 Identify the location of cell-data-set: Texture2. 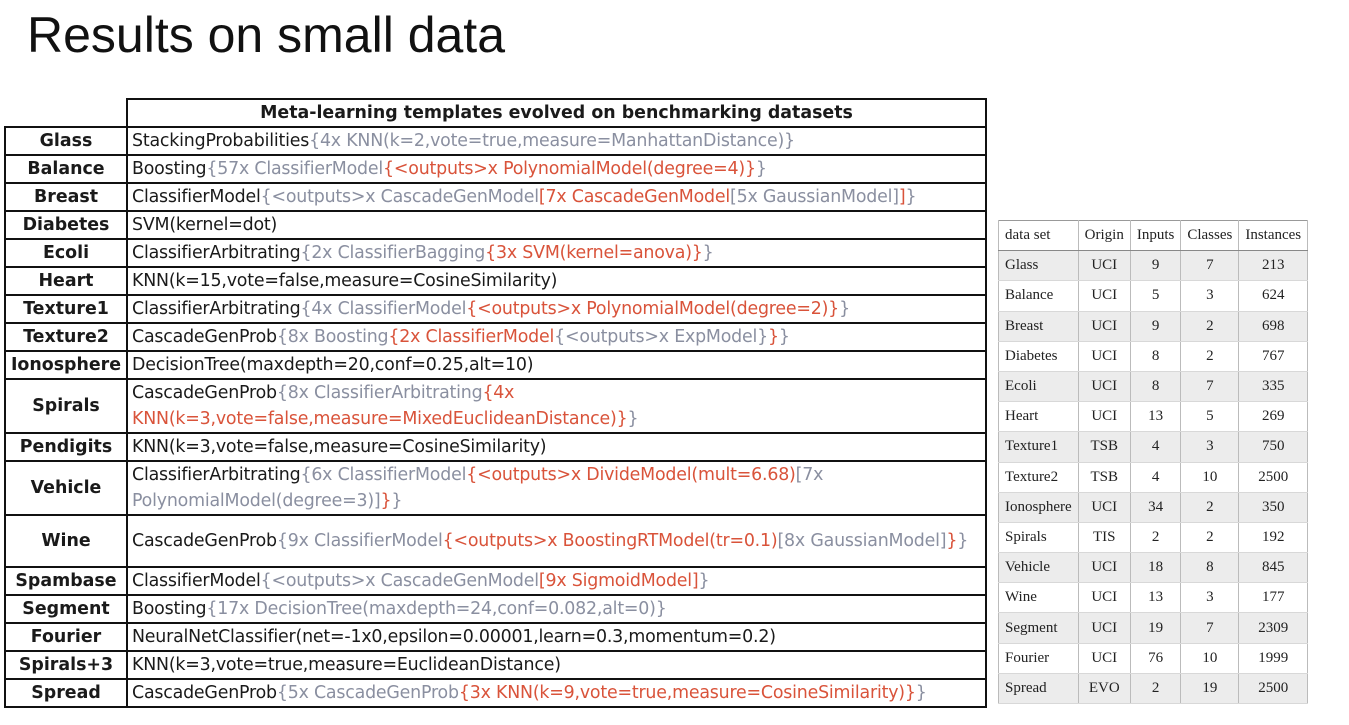
(1038, 477).